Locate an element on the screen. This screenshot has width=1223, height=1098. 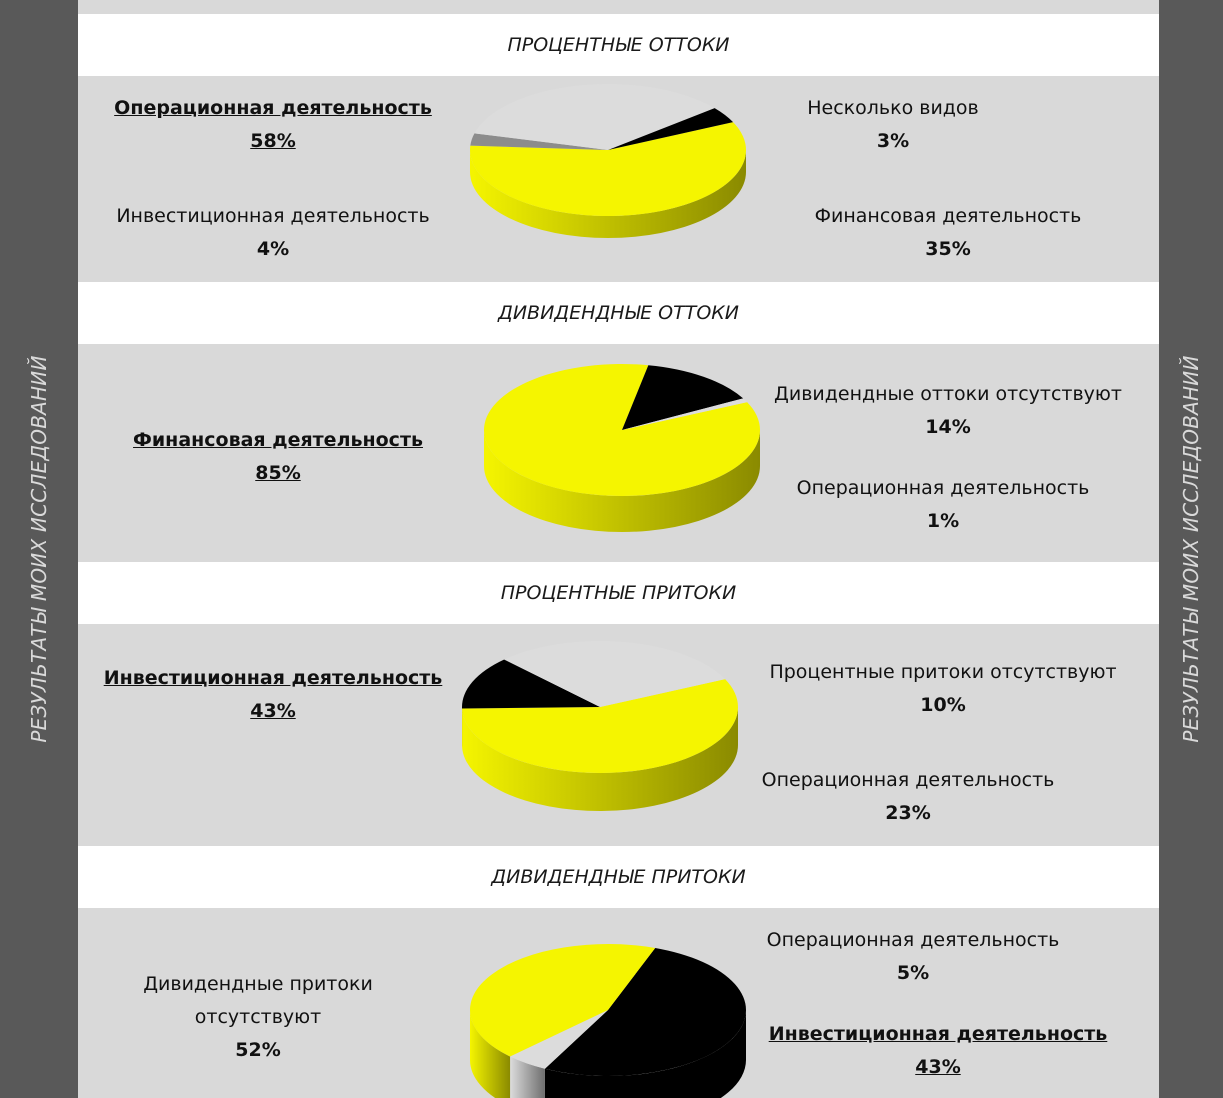
chart-1-label-3: Инвестиционная деятельность 4% is located at coordinates (273, 232).